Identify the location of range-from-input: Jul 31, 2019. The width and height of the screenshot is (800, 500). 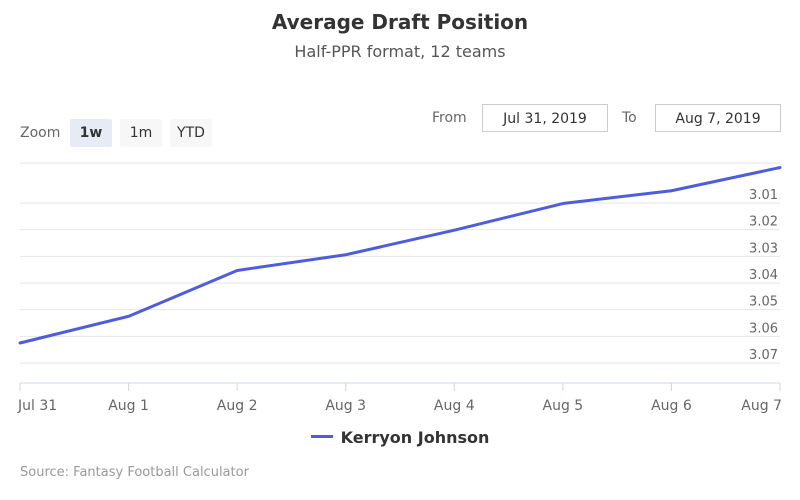
(545, 118).